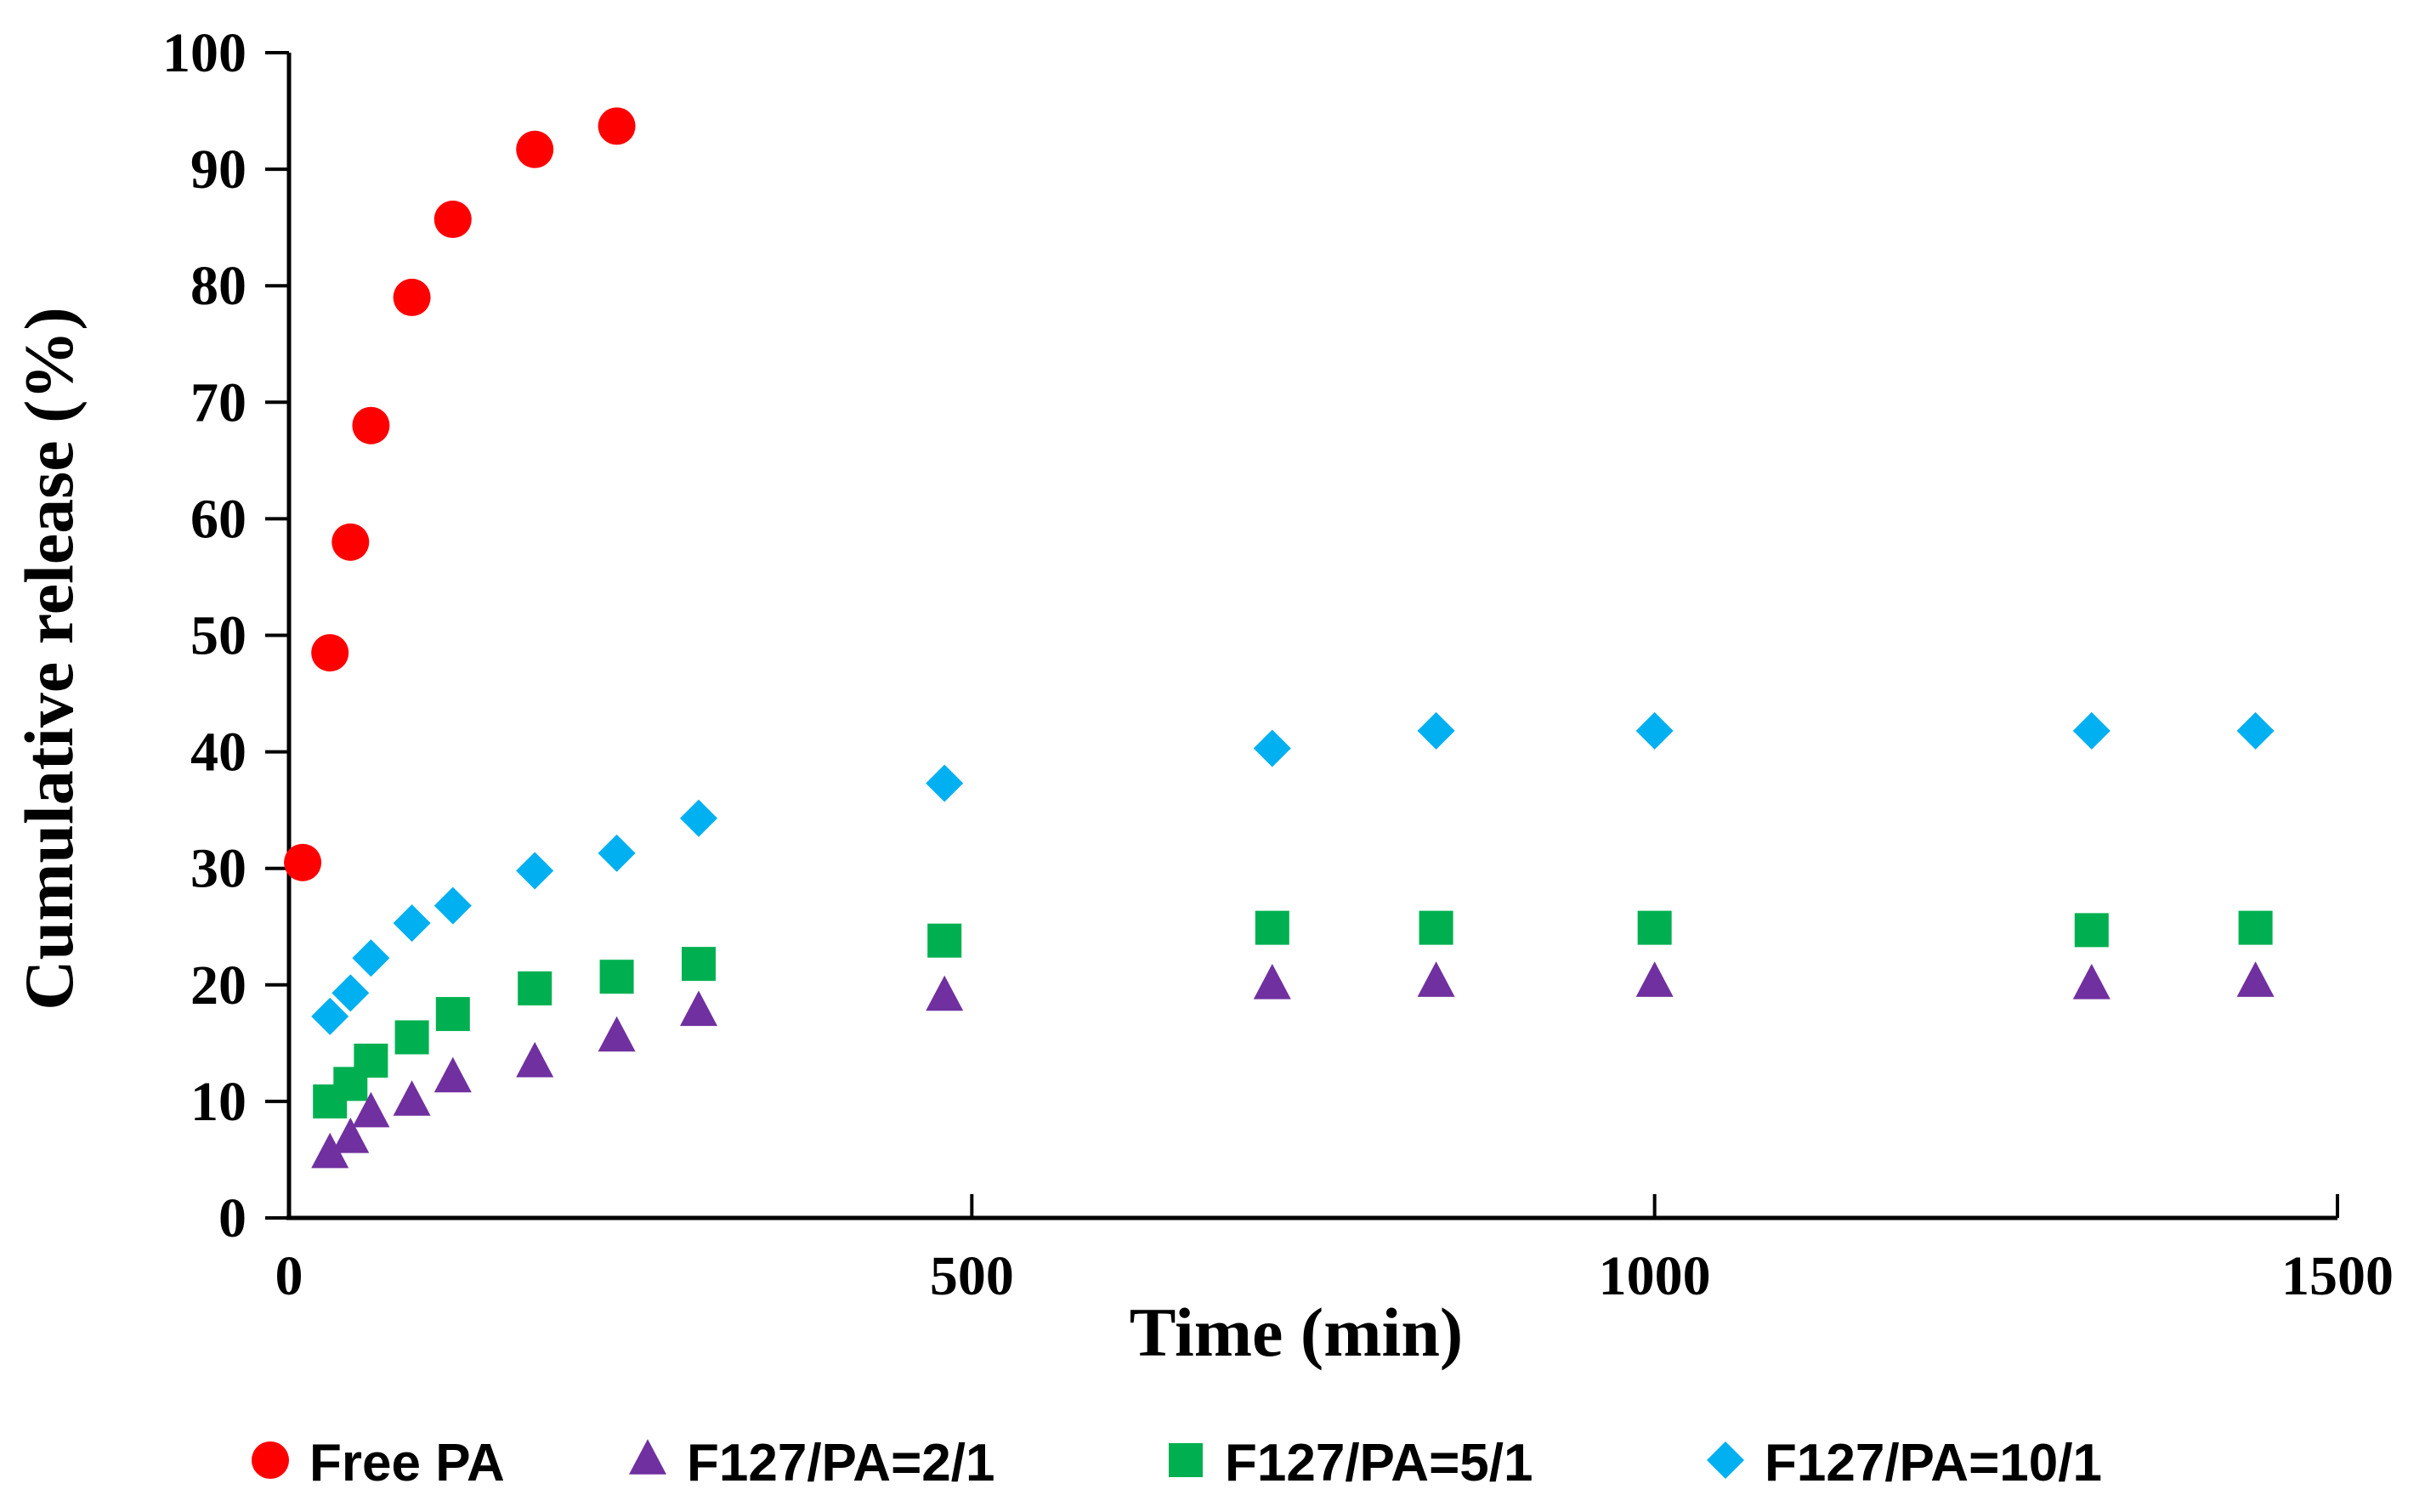  What do you see at coordinates (840, 1463) in the screenshot?
I see `legend-label-f127-pa-2-1: F127/PA=2/1` at bounding box center [840, 1463].